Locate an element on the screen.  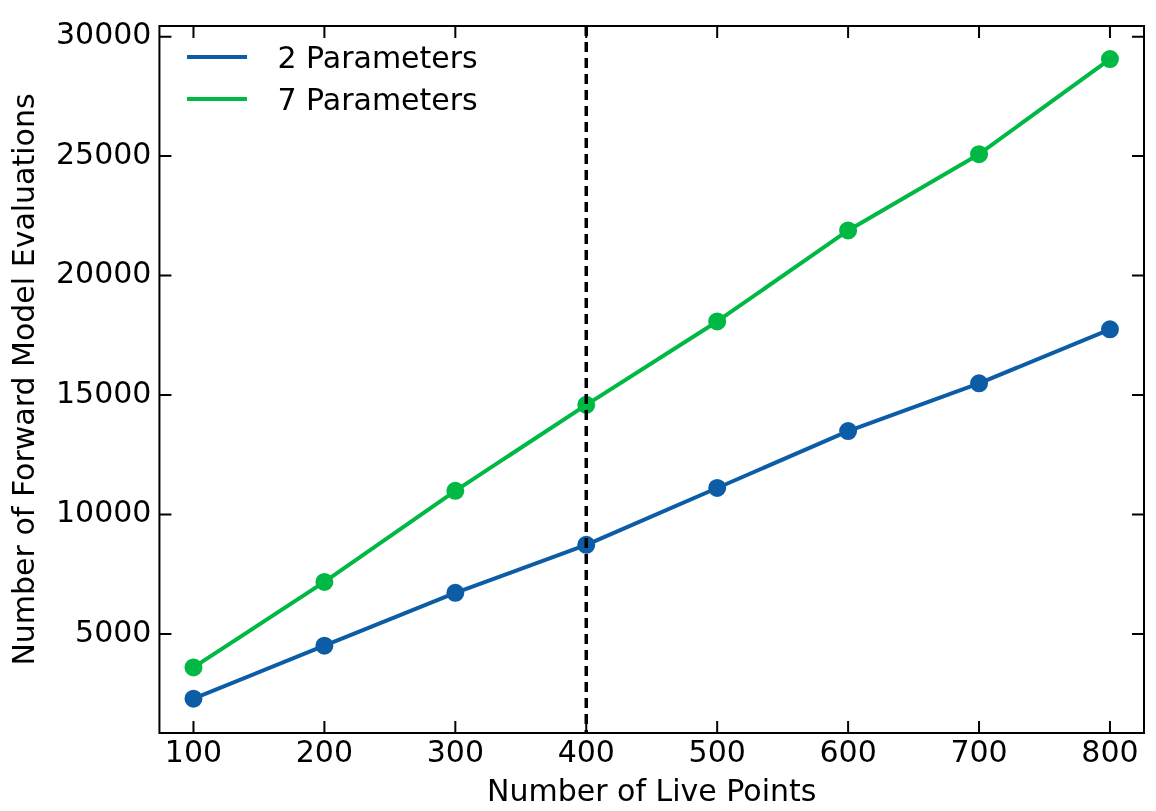
x-tick-label: 100 is located at coordinates (193, 751).